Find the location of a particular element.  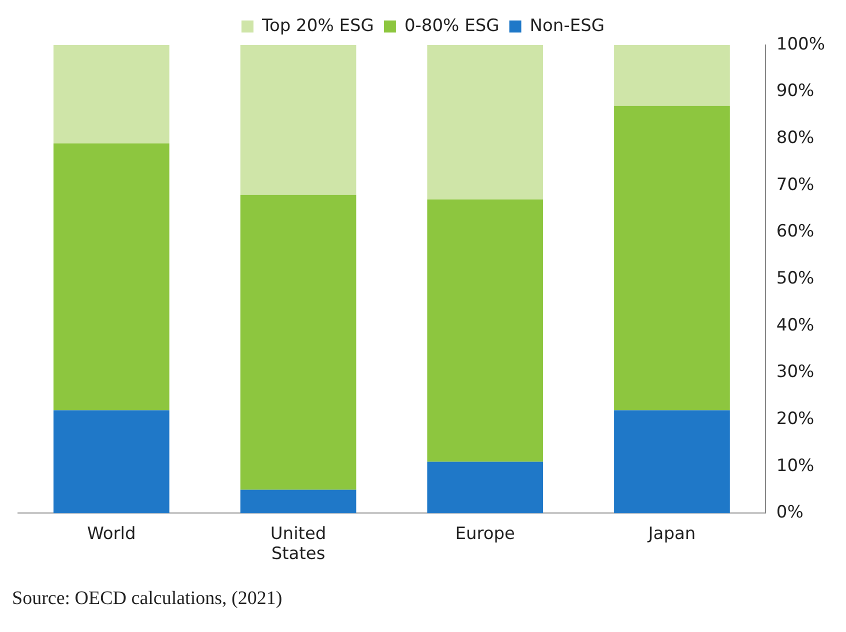

x-tick-label: United States is located at coordinates (298, 544).